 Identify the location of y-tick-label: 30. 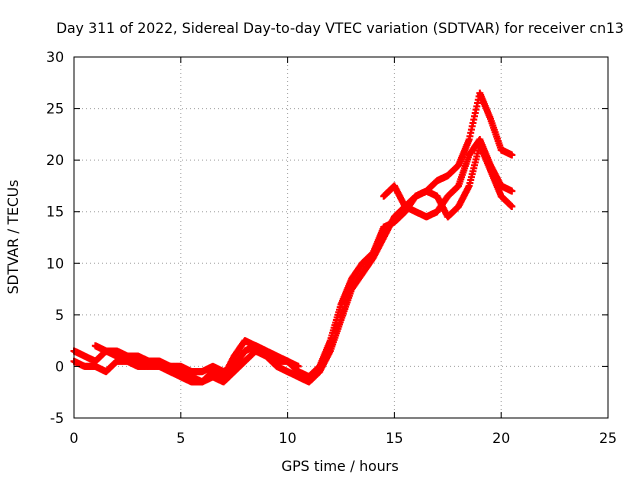
(55, 58).